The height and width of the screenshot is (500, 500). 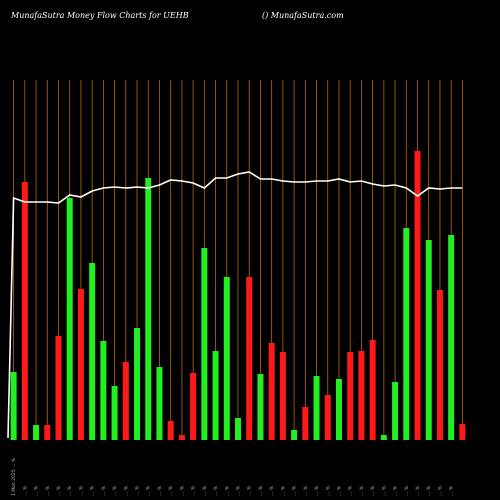 What do you see at coordinates (100, 15) in the screenshot?
I see `chart-title: MunafaSutra Money Flow Charts for UEHB` at bounding box center [100, 15].